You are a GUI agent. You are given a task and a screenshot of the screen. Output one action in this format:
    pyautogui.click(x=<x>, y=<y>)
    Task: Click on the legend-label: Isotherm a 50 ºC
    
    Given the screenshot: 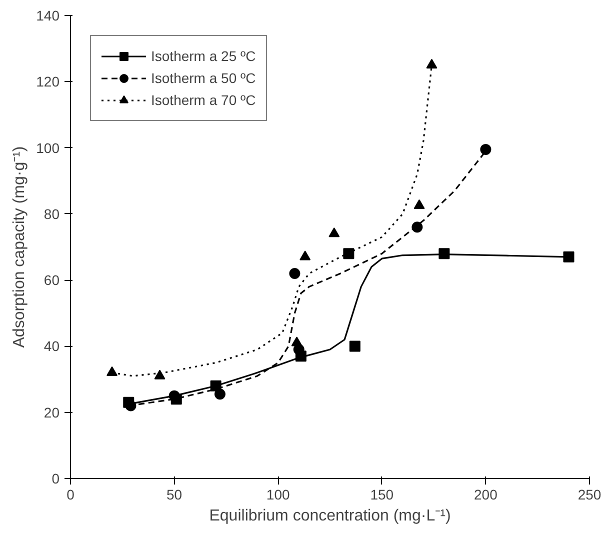 What is the action you would take?
    pyautogui.click(x=203, y=78)
    